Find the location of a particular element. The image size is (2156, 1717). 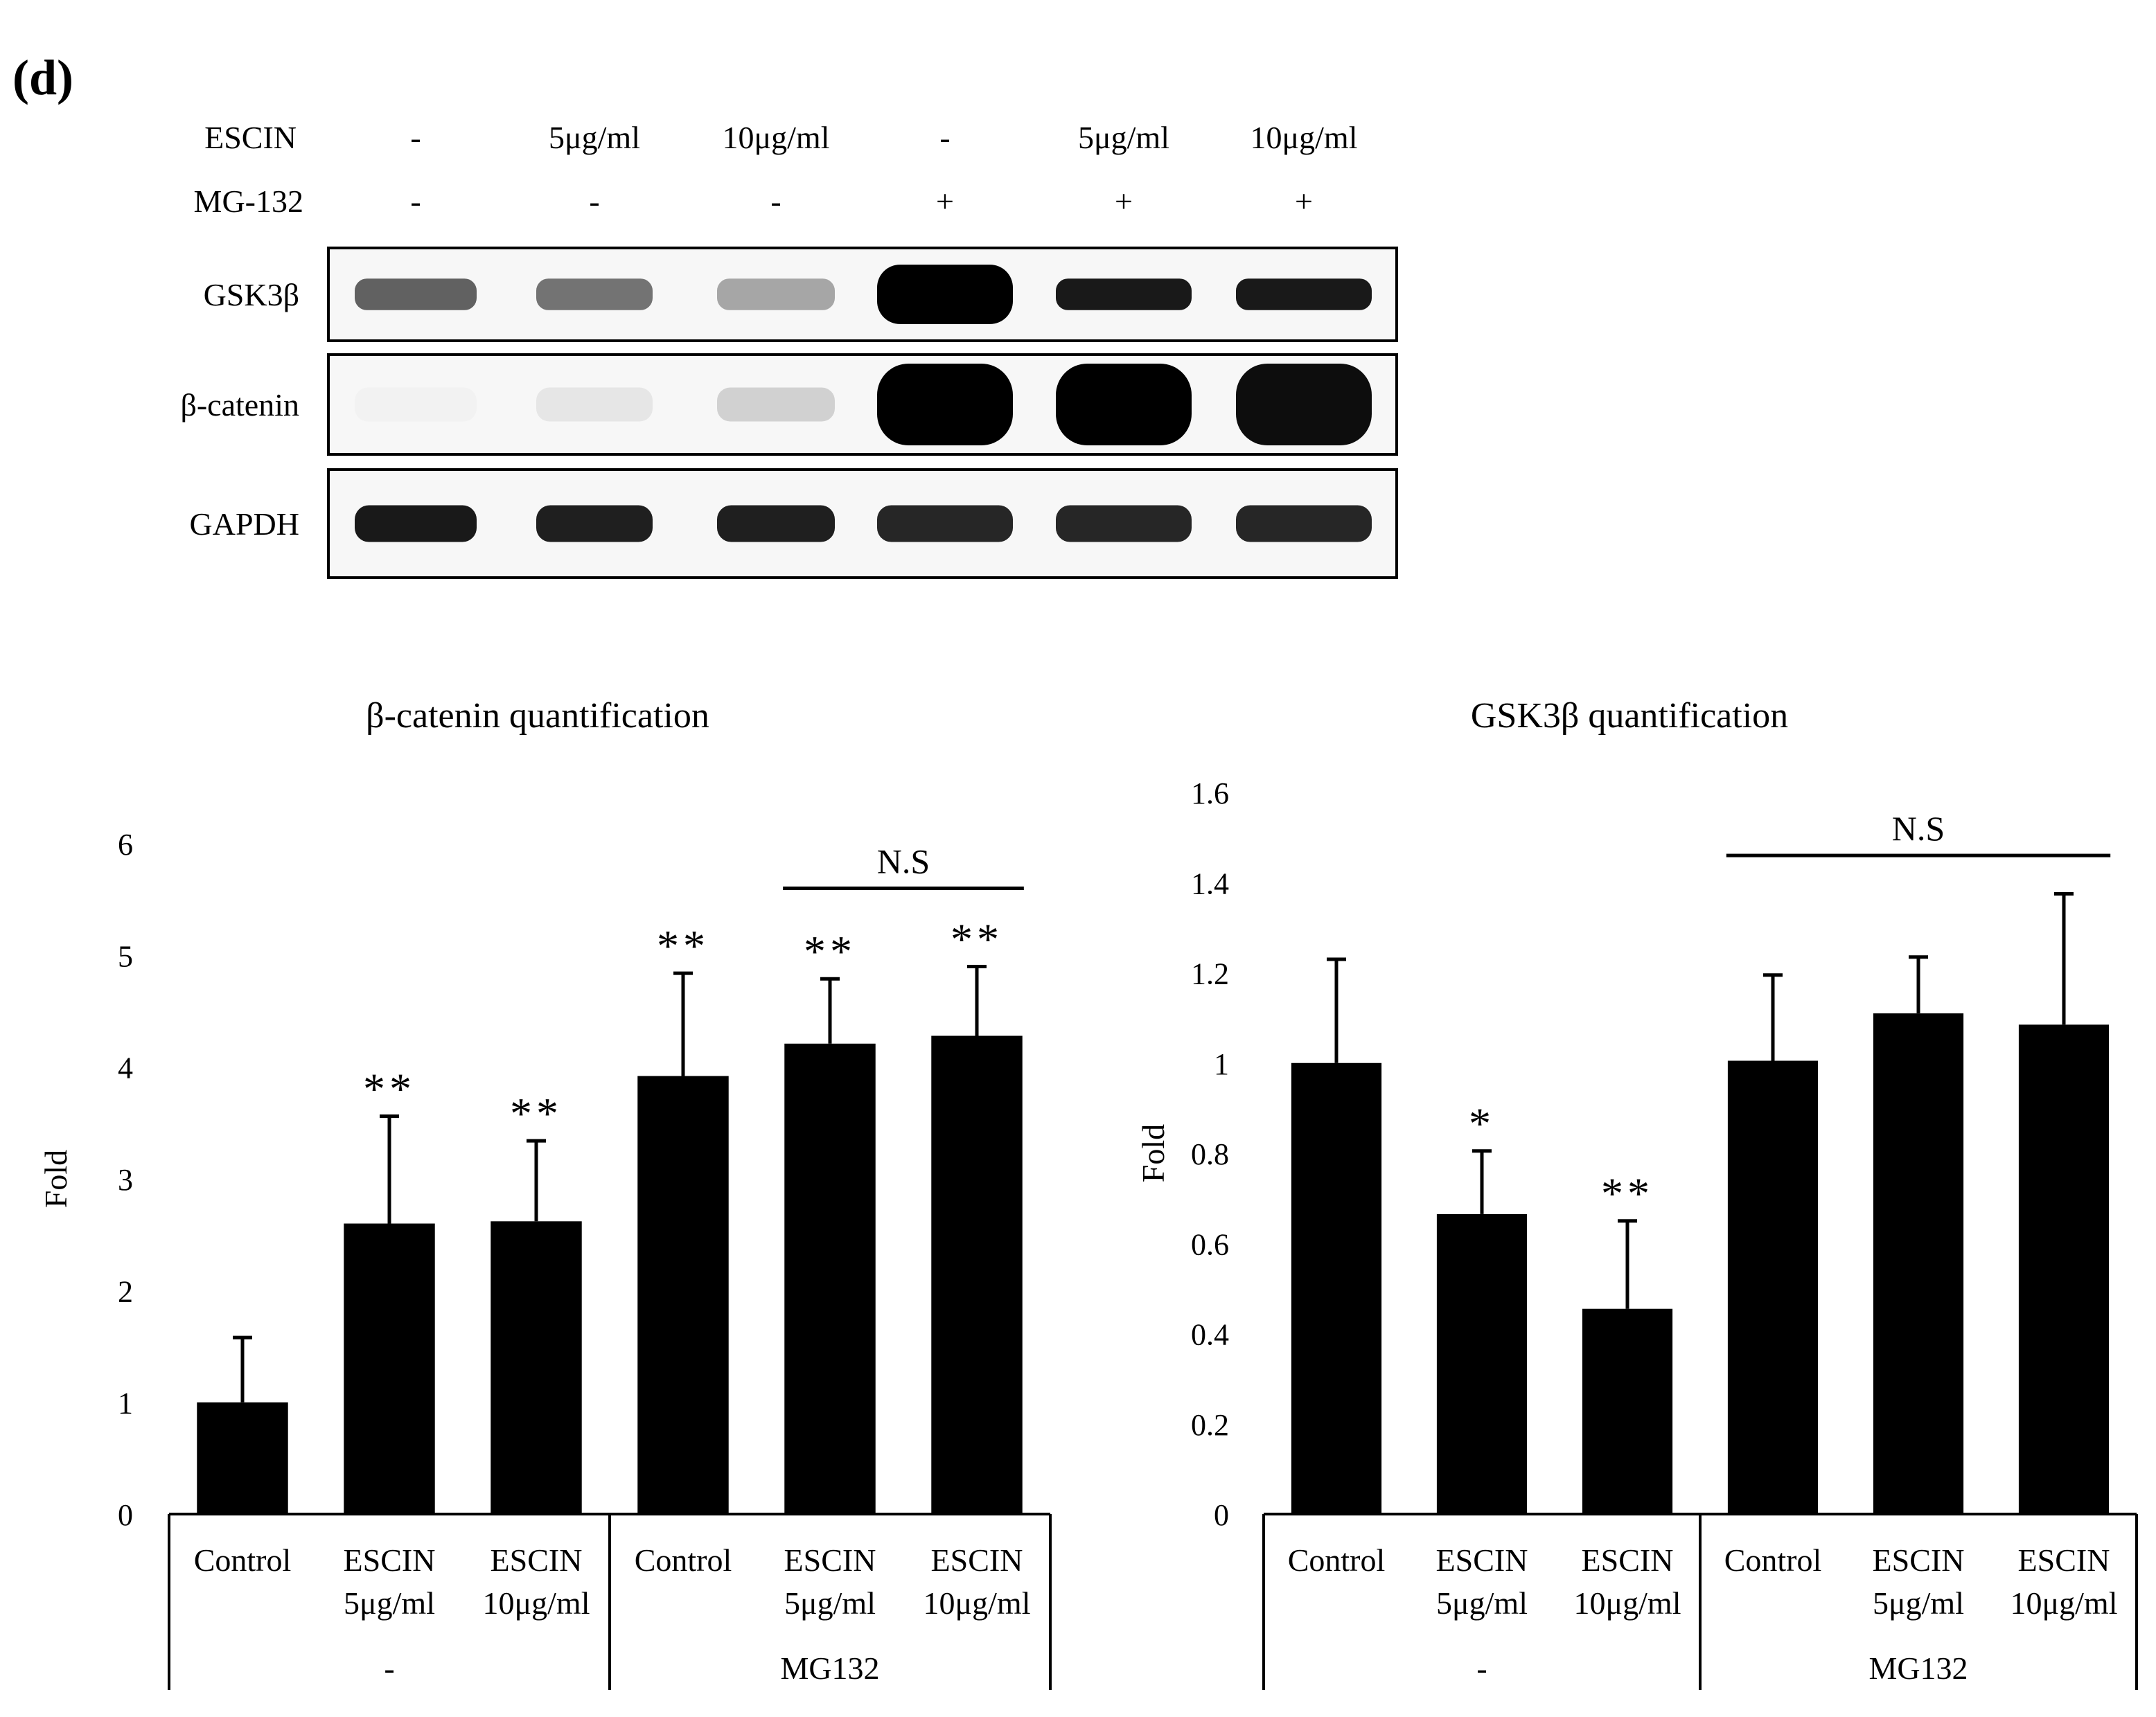

y-tick-label: 0.6 is located at coordinates (1210, 1244).